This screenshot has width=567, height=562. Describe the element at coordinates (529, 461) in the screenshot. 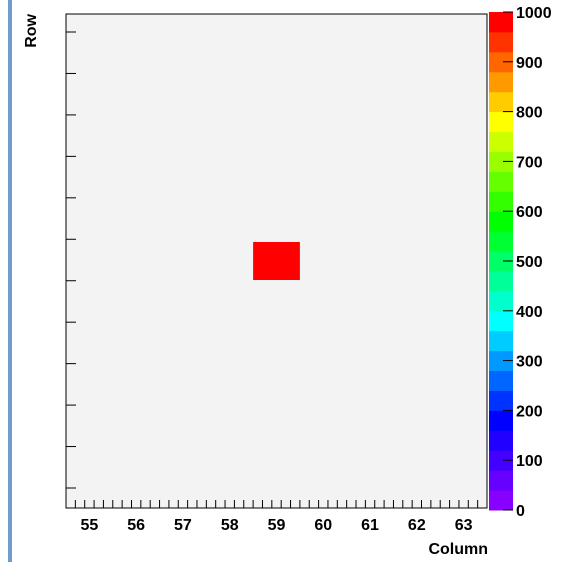

I see `color-scale-label: 100` at that location.